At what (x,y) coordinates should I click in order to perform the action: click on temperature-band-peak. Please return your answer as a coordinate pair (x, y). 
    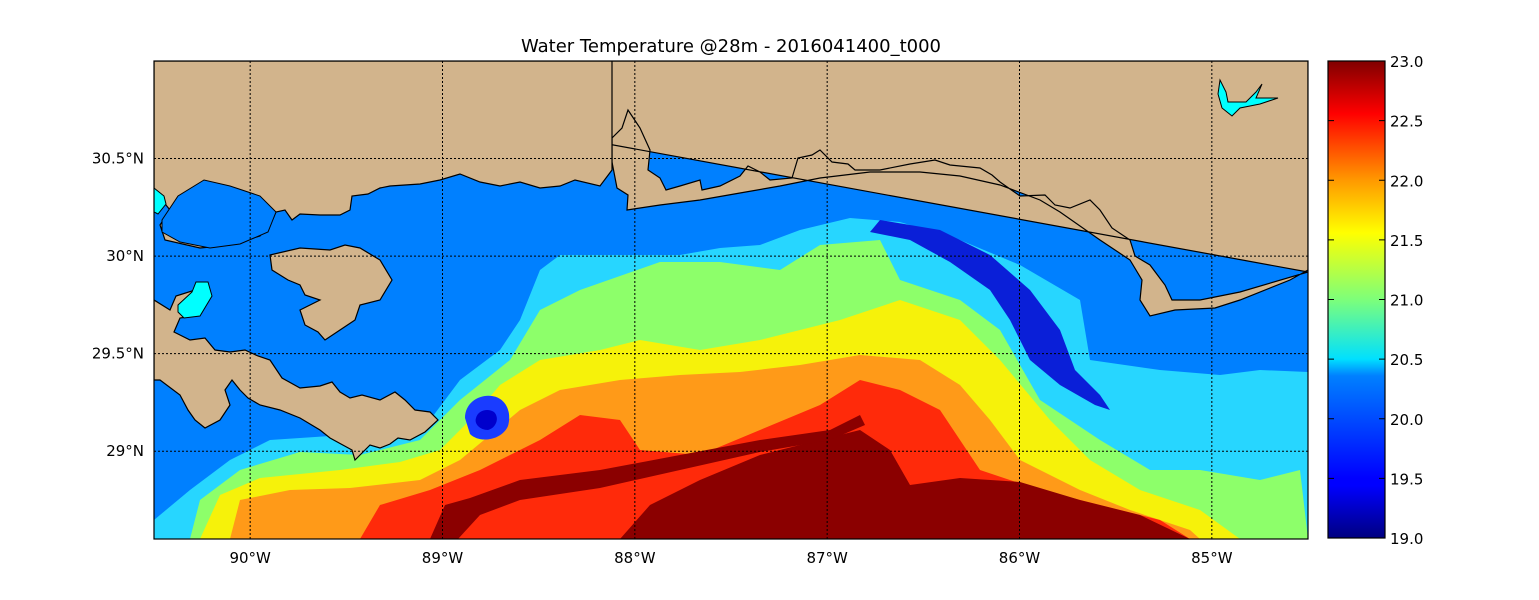
    Looking at the image, I should click on (905, 484).